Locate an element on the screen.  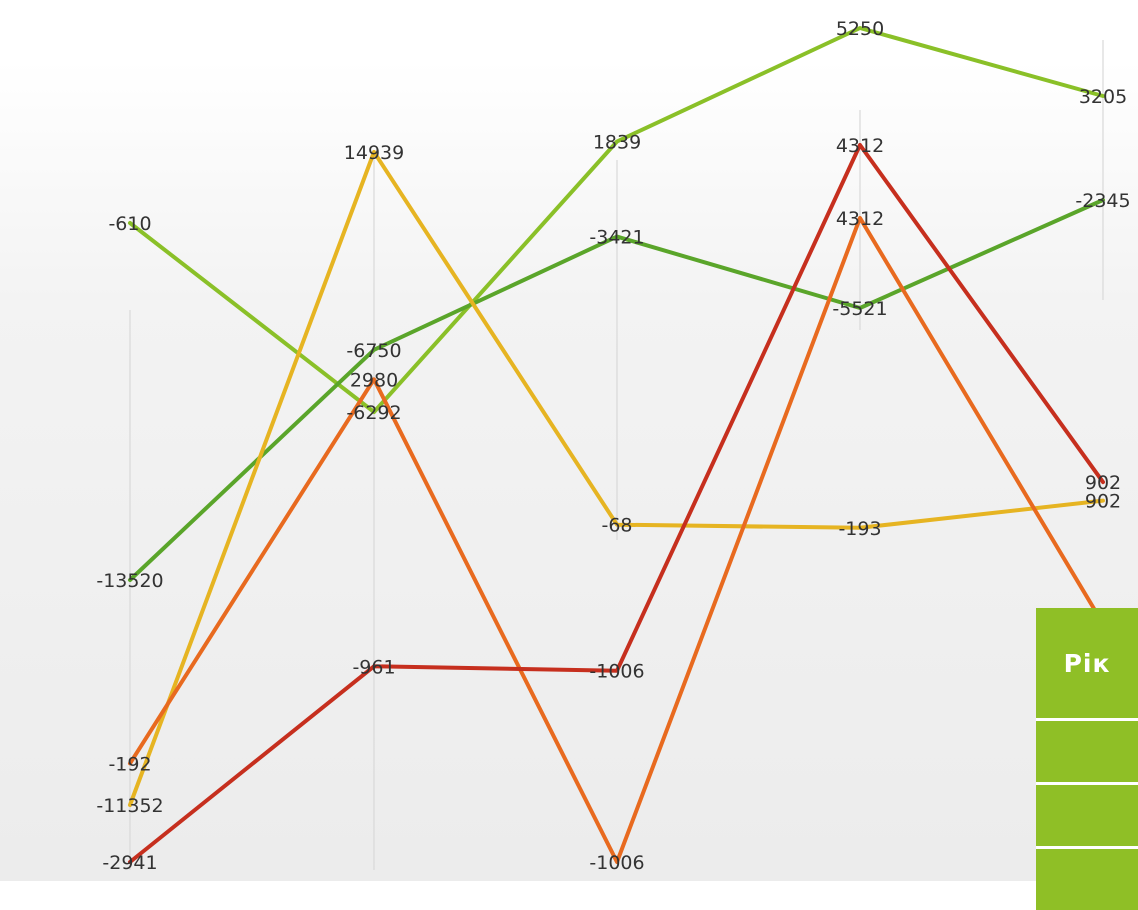
data-label: -961 is located at coordinates (373, 667).